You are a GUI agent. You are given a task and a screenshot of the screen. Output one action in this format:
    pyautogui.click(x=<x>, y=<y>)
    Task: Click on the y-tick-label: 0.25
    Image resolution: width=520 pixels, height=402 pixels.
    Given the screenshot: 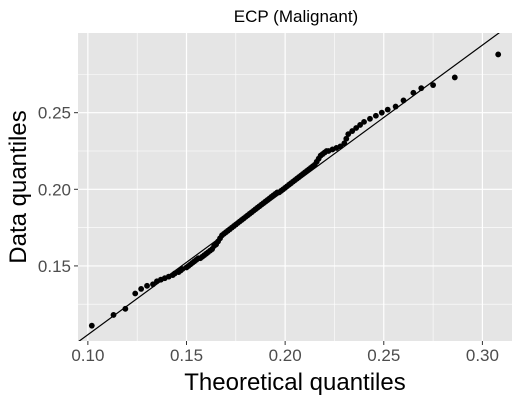 What is the action you would take?
    pyautogui.click(x=54, y=113)
    